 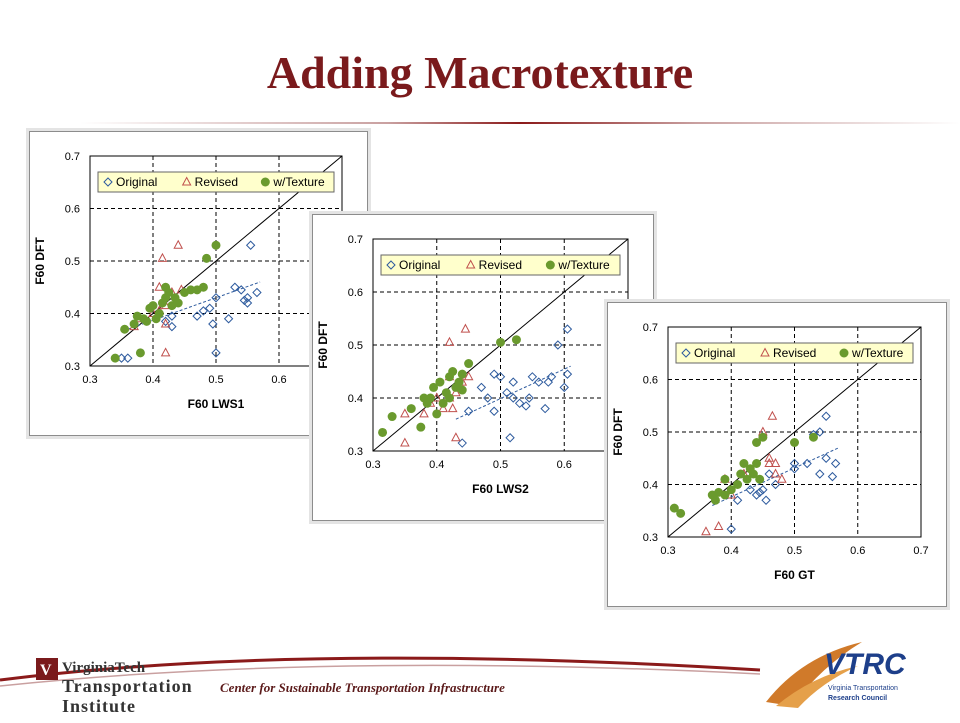 I want to click on virginia-tech-transportation-institute-logo: V VirginiaTech Transportation Institute, so click(x=134, y=685).